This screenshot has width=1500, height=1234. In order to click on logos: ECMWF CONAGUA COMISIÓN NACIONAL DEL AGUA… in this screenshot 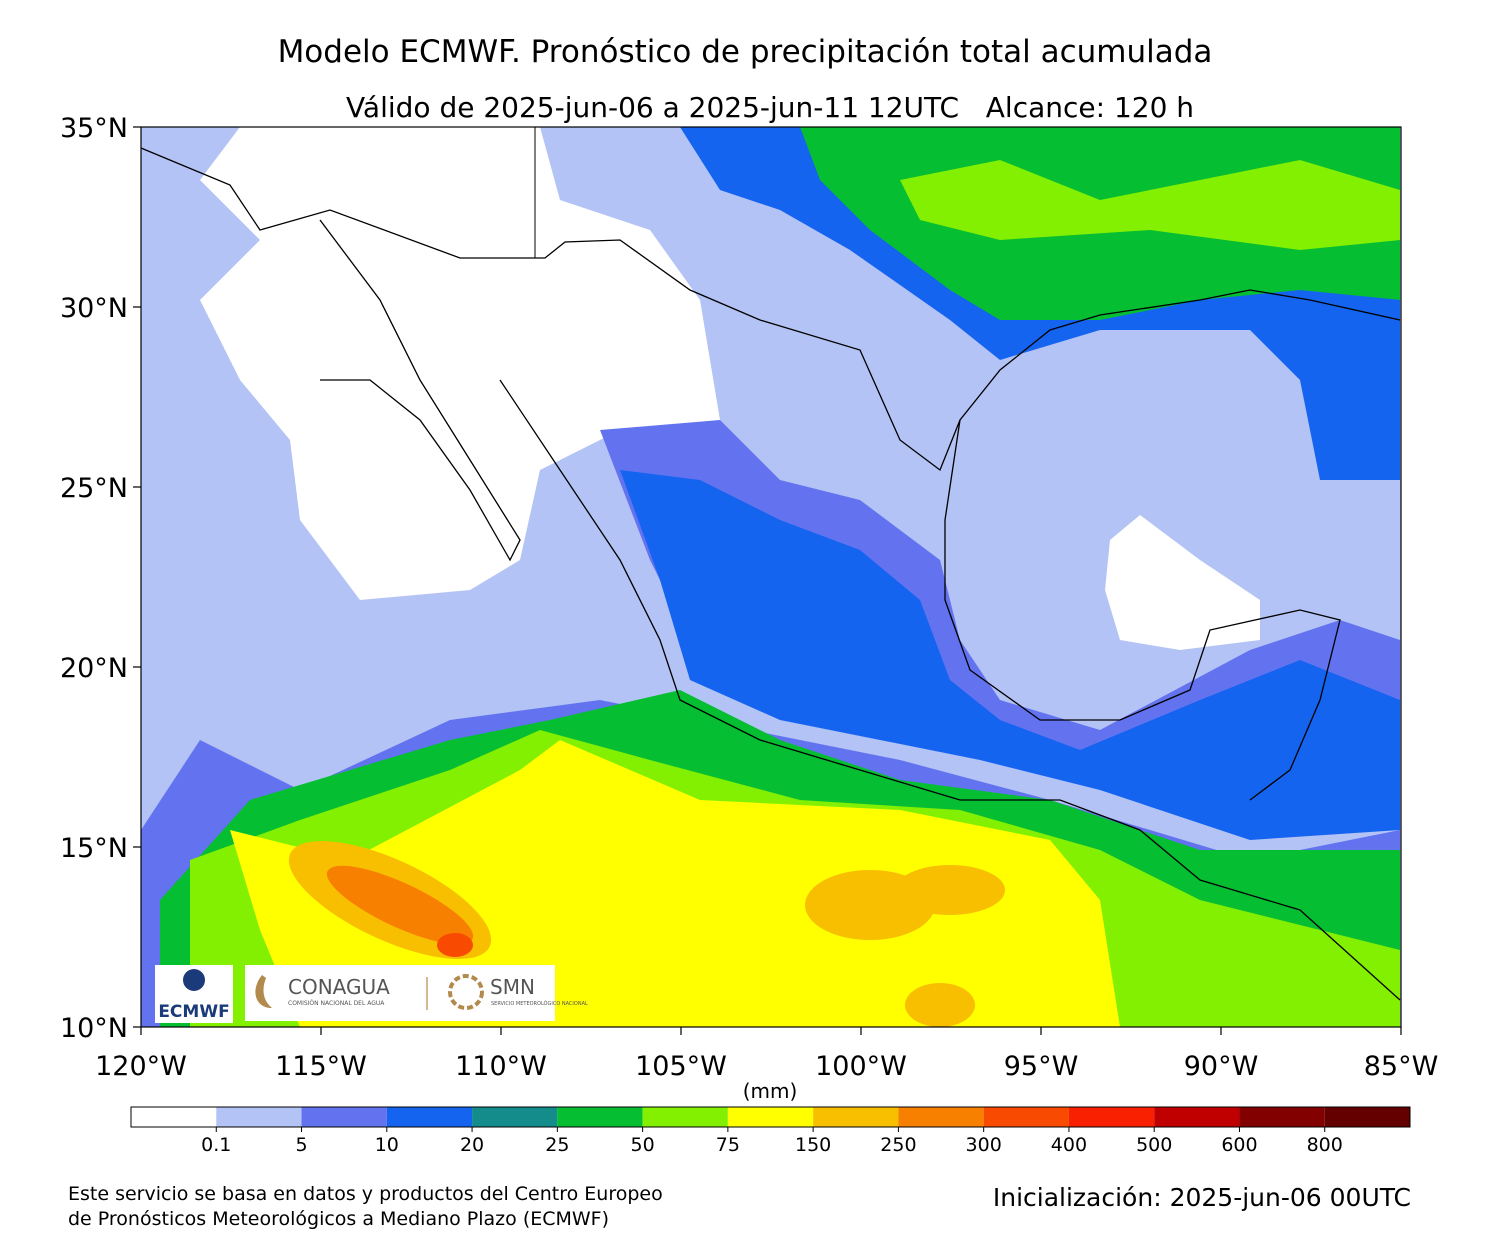, I will do `click(371, 994)`.